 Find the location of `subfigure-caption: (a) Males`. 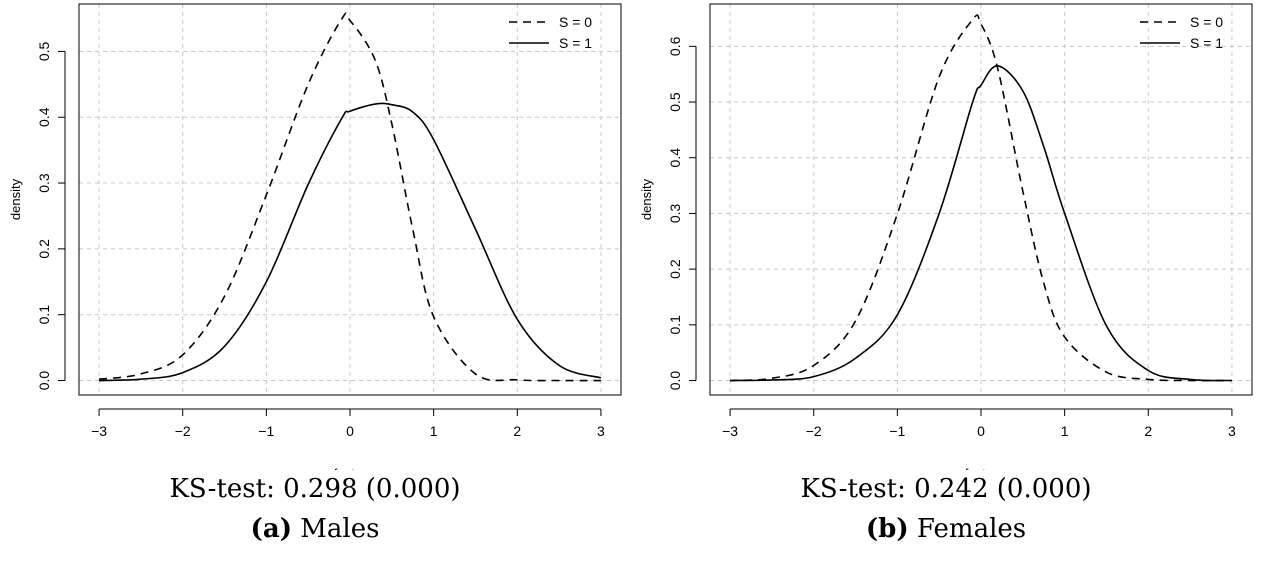

subfigure-caption: (a) Males is located at coordinates (315, 529).